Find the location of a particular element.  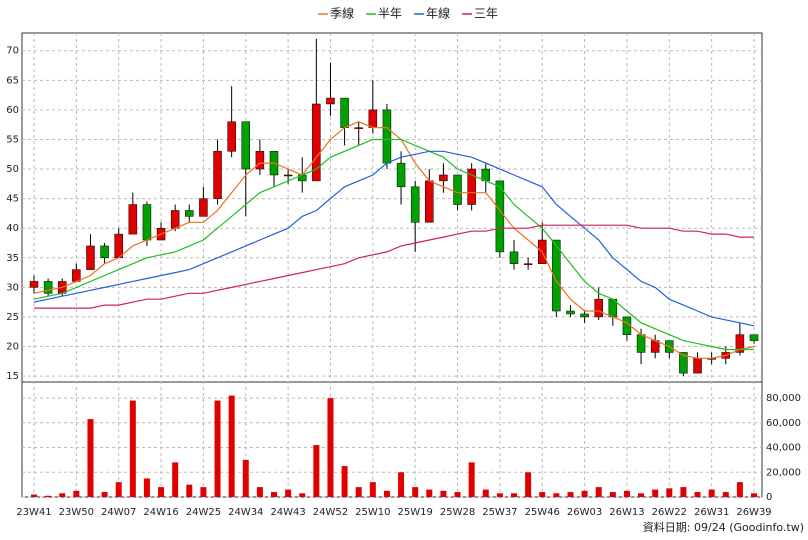

x-tick-label: 26W13 is located at coordinates (626, 512).